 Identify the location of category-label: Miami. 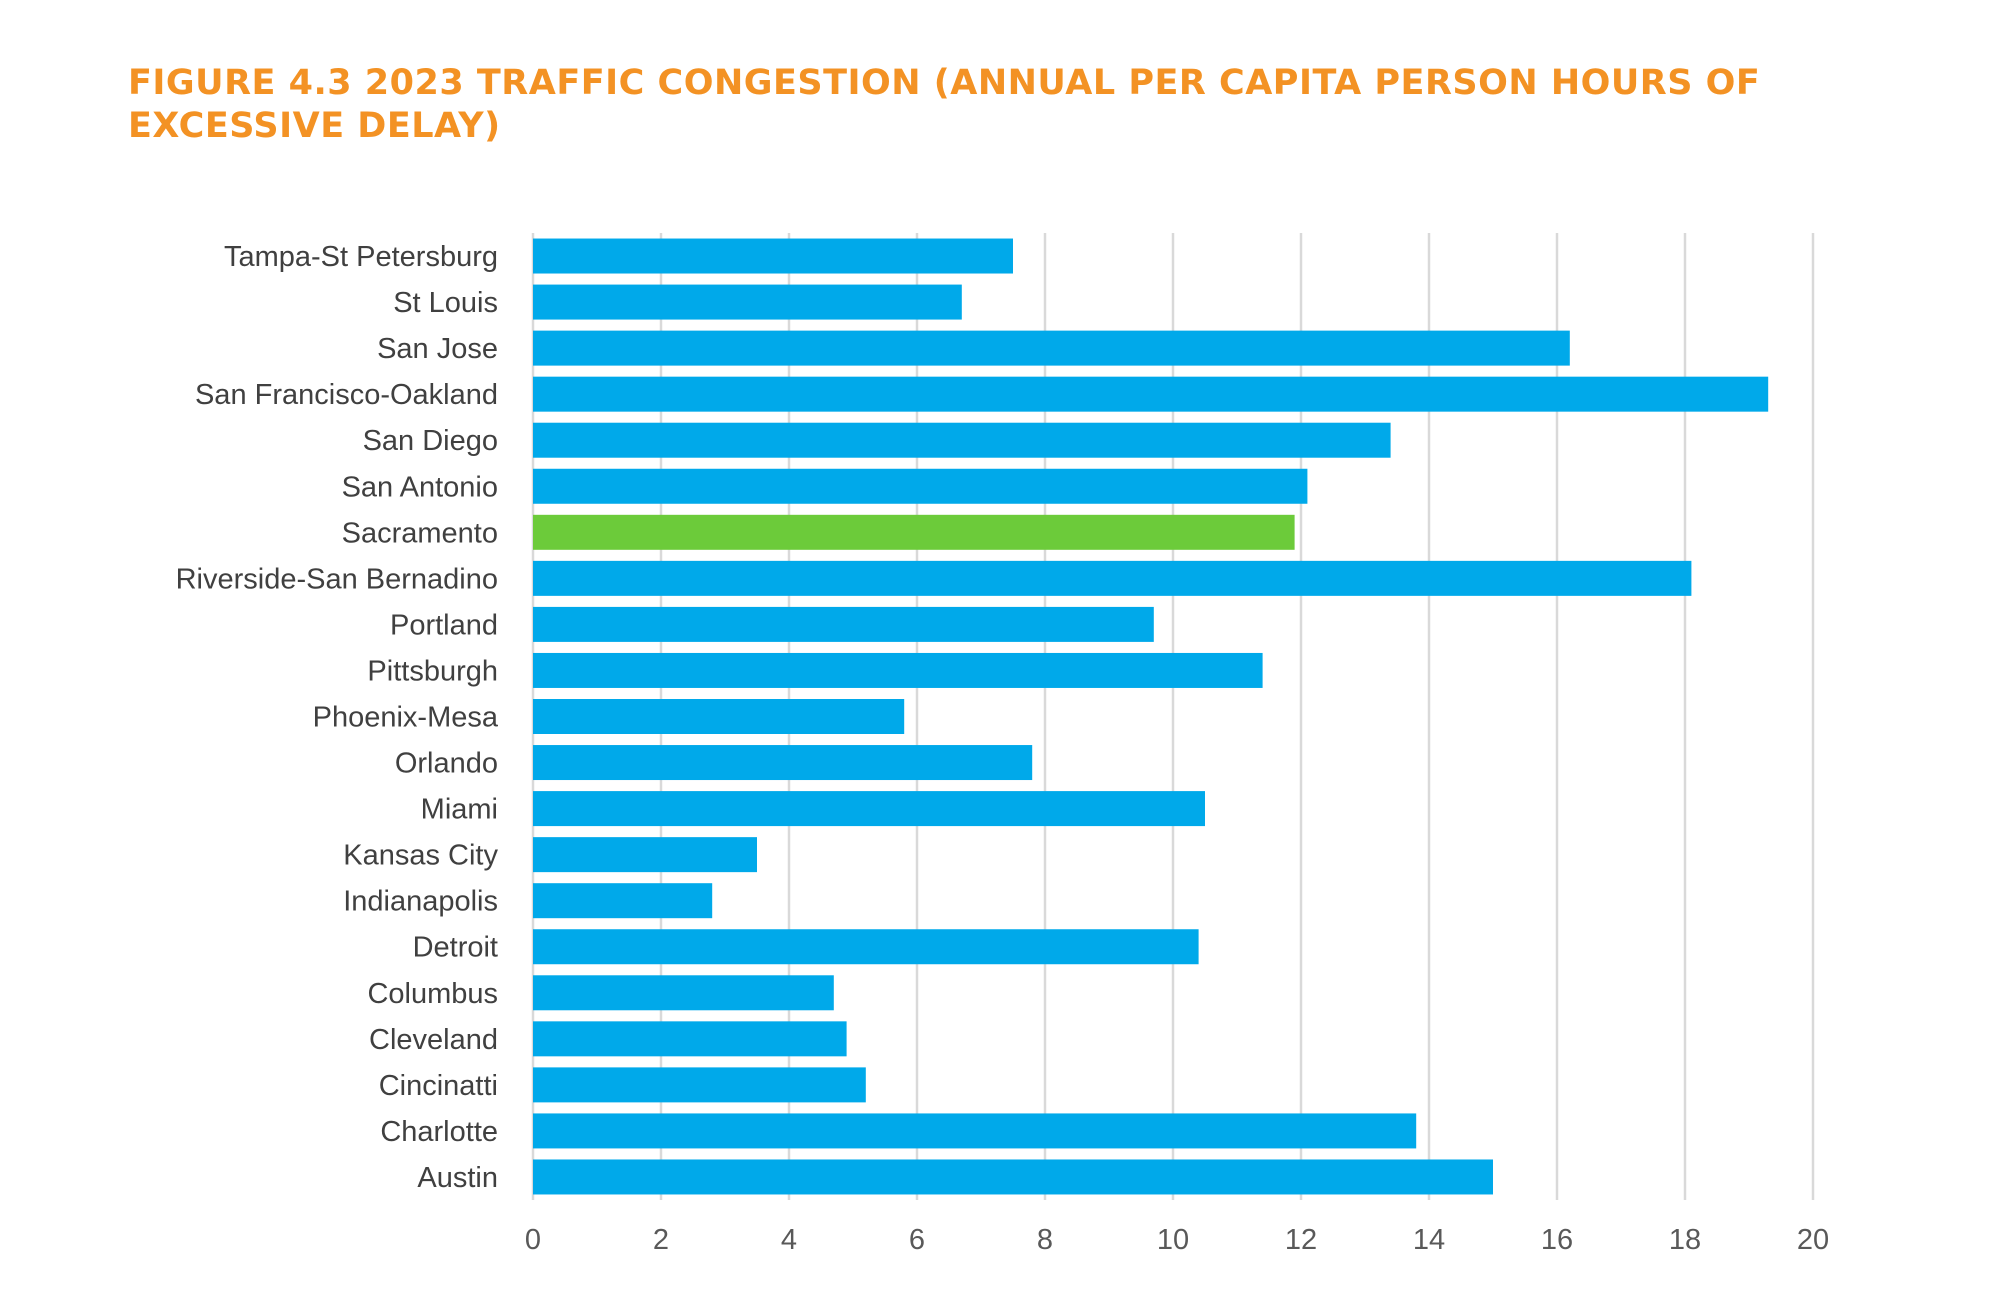
(459, 810).